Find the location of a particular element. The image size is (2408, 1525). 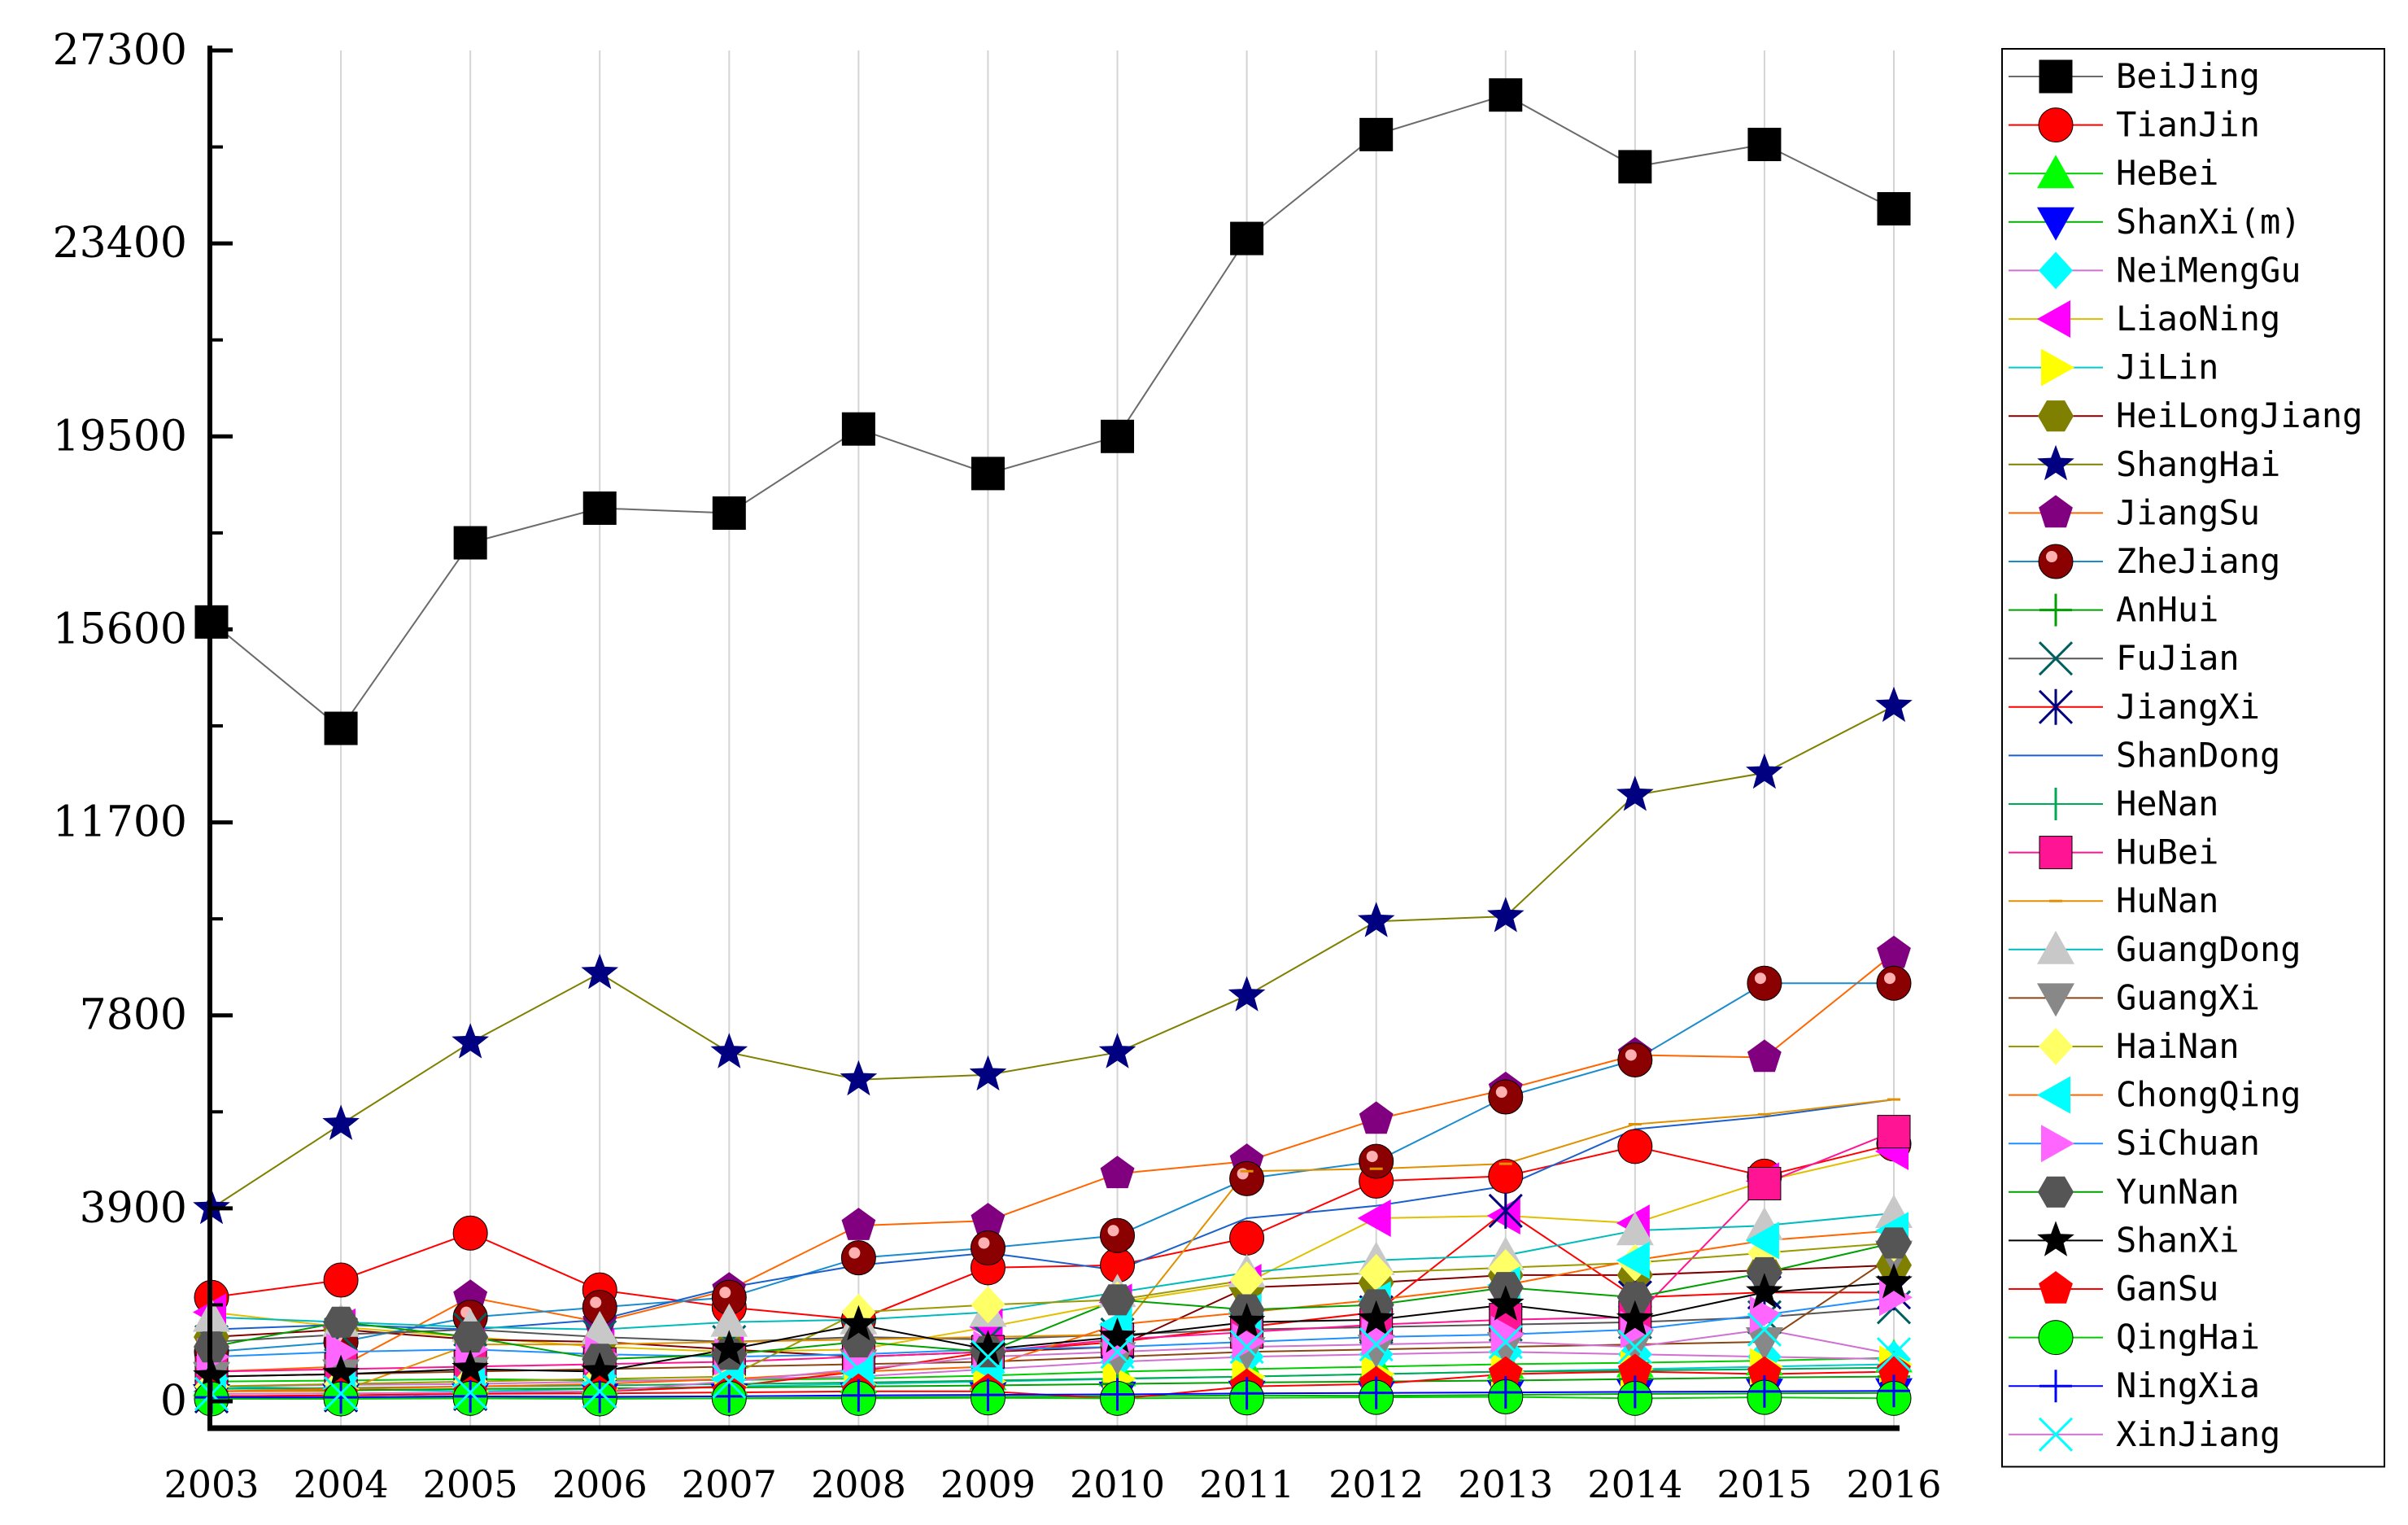

legend-label: YunNan is located at coordinates (2178, 1192).